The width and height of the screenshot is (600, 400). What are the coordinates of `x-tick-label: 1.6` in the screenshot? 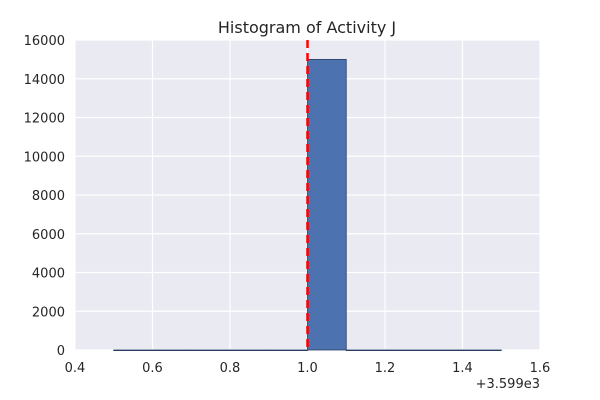 It's located at (540, 368).